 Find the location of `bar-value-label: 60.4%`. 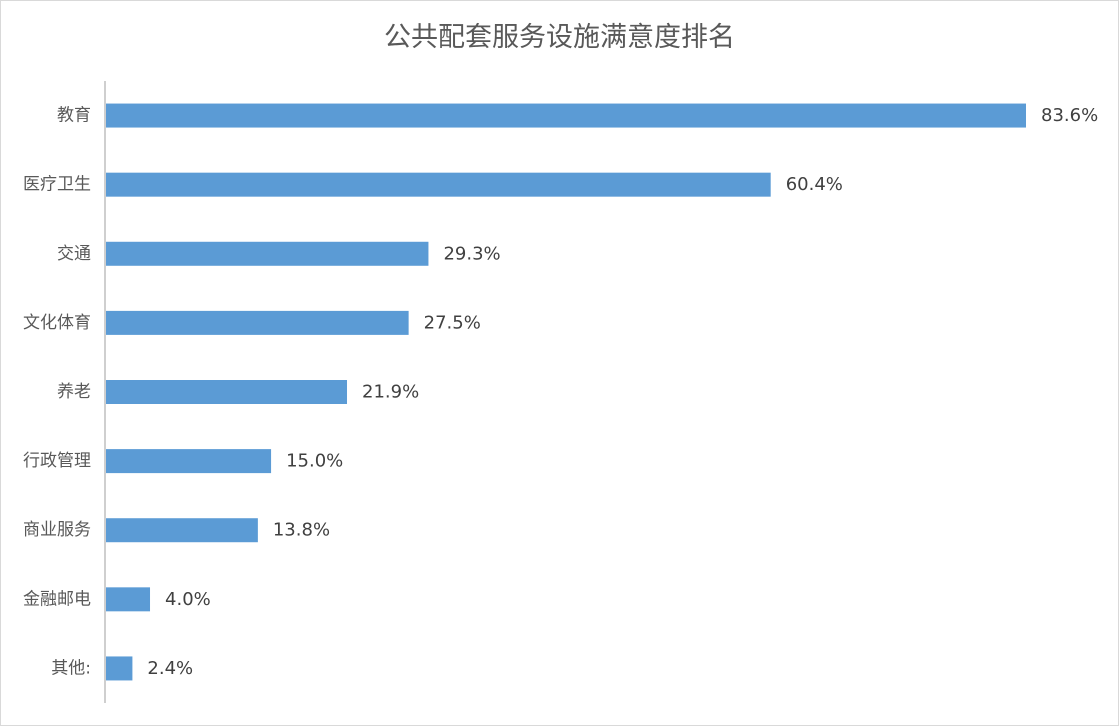

bar-value-label: 60.4% is located at coordinates (814, 184).